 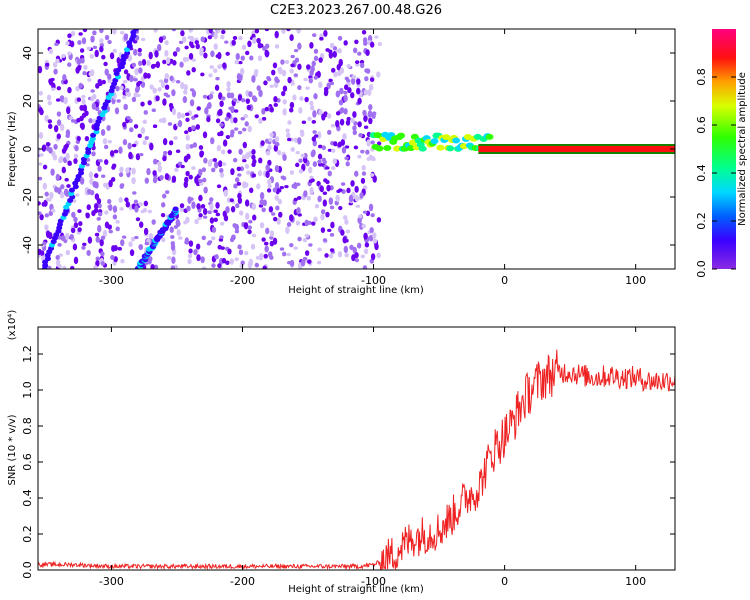 I want to click on x-tick-label: 100, so click(x=635, y=581).